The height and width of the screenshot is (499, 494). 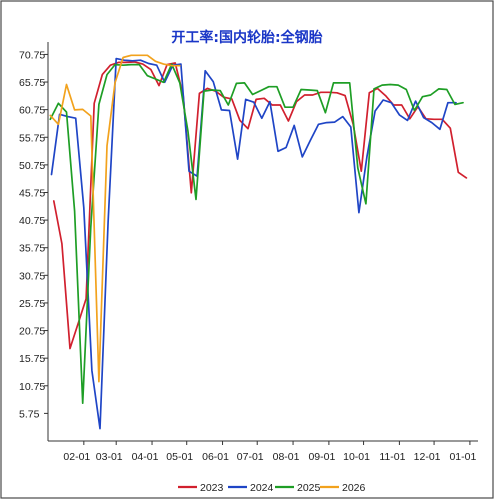 What do you see at coordinates (309, 488) in the screenshot?
I see `legend-label-2025: 2025` at bounding box center [309, 488].